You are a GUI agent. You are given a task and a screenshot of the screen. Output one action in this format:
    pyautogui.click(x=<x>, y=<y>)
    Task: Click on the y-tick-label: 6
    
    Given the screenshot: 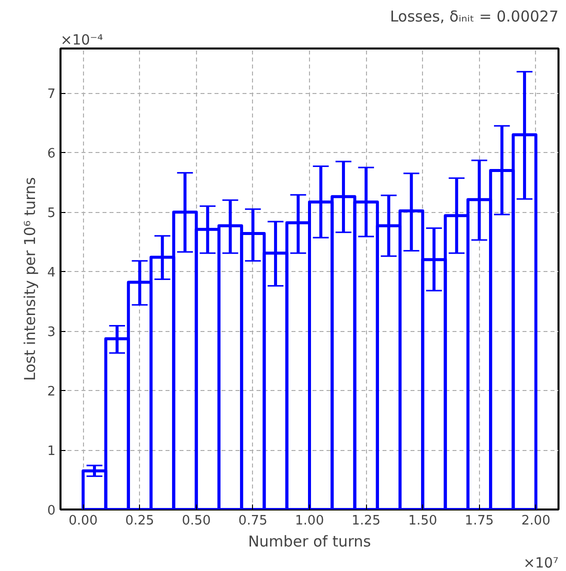 What is the action you would take?
    pyautogui.click(x=51, y=154)
    